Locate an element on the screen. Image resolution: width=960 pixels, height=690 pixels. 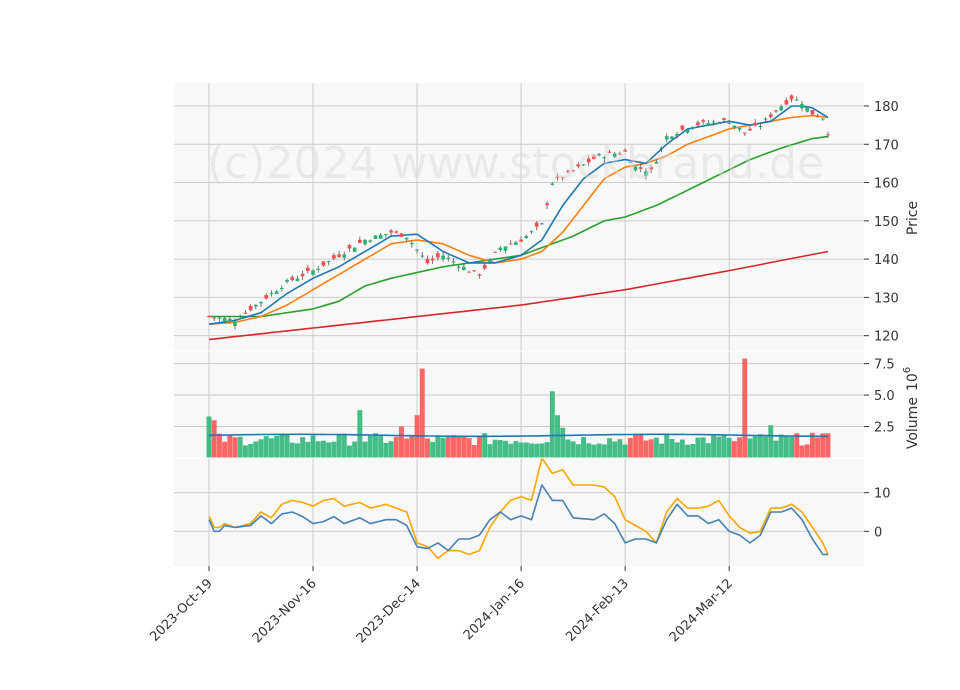
x-tick-label: 2023-Dec-14 is located at coordinates (389, 611).